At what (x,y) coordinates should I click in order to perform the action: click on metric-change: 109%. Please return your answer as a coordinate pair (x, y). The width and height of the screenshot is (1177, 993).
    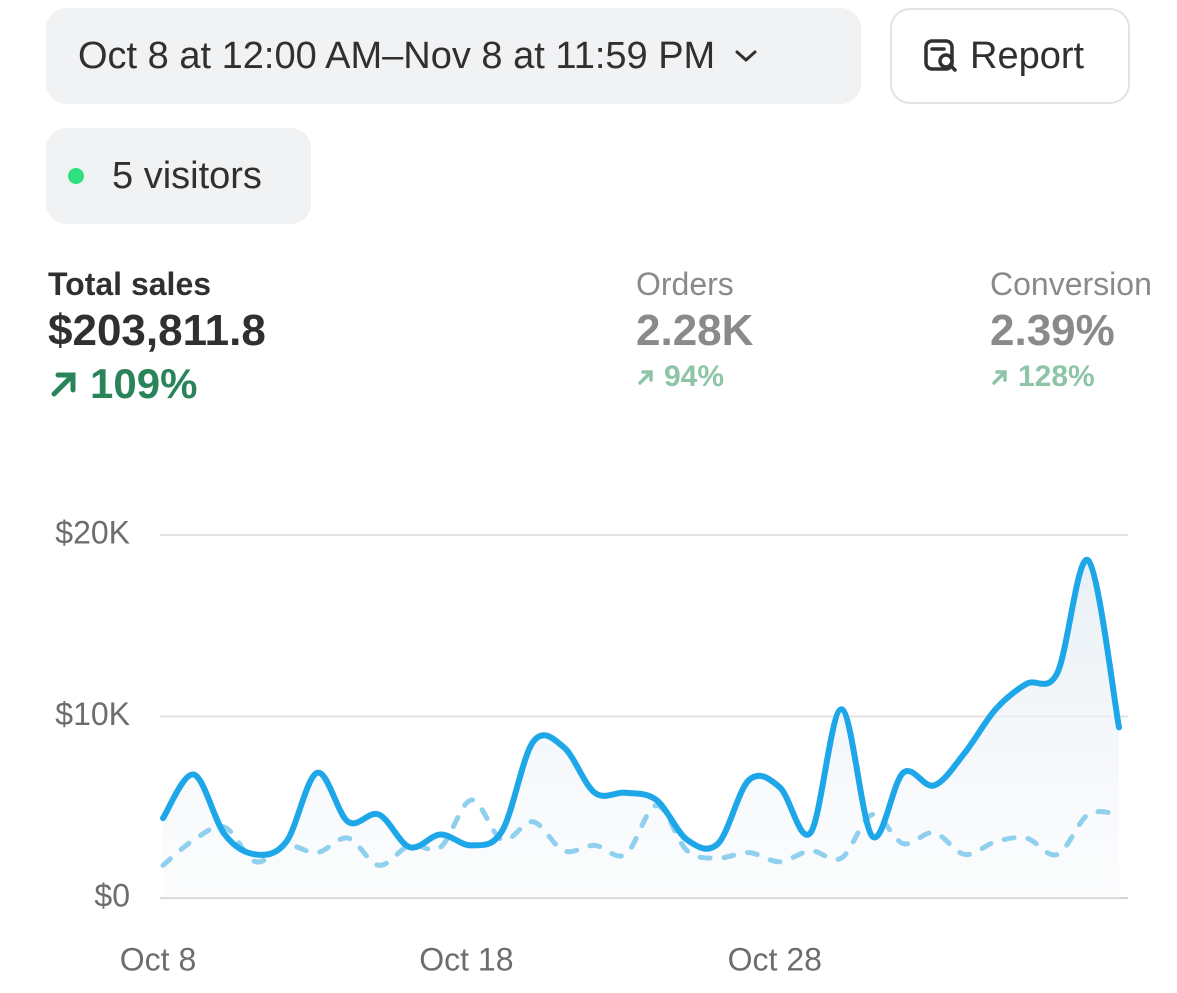
    Looking at the image, I should click on (157, 384).